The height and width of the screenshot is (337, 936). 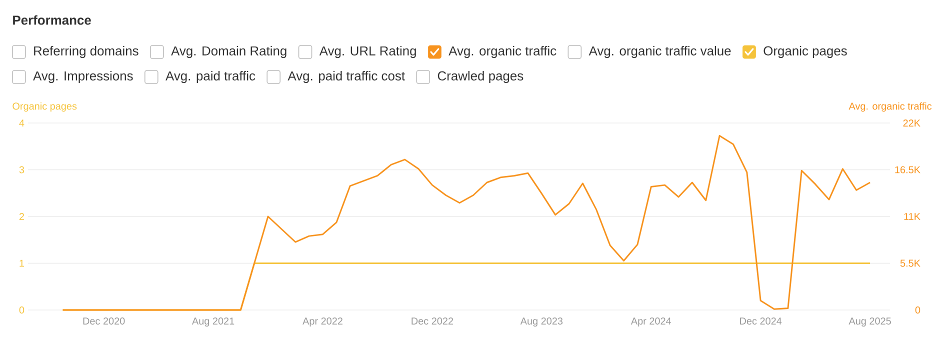 What do you see at coordinates (322, 322) in the screenshot?
I see `x-tick-label: Apr 2022` at bounding box center [322, 322].